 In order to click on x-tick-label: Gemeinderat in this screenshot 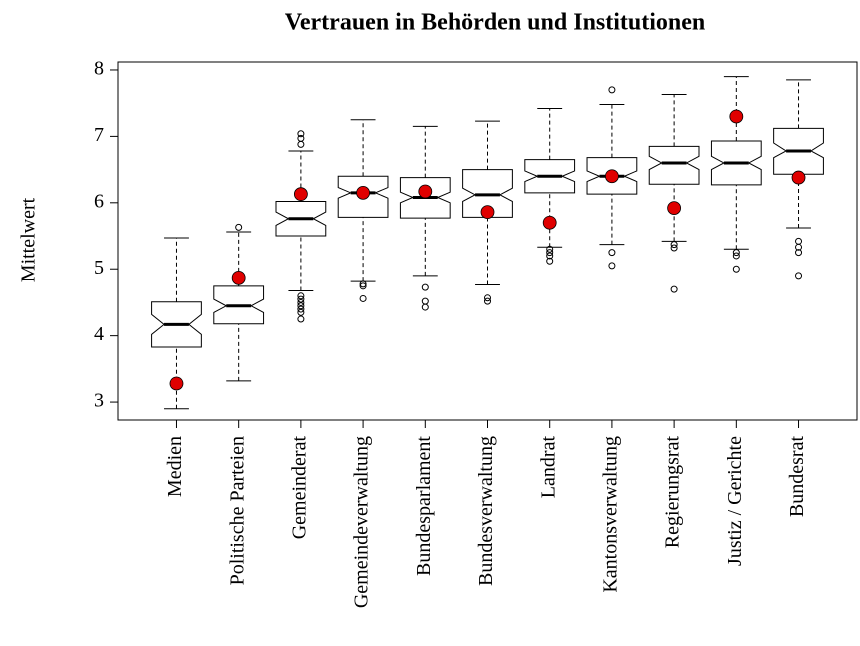, I will do `click(299, 488)`.